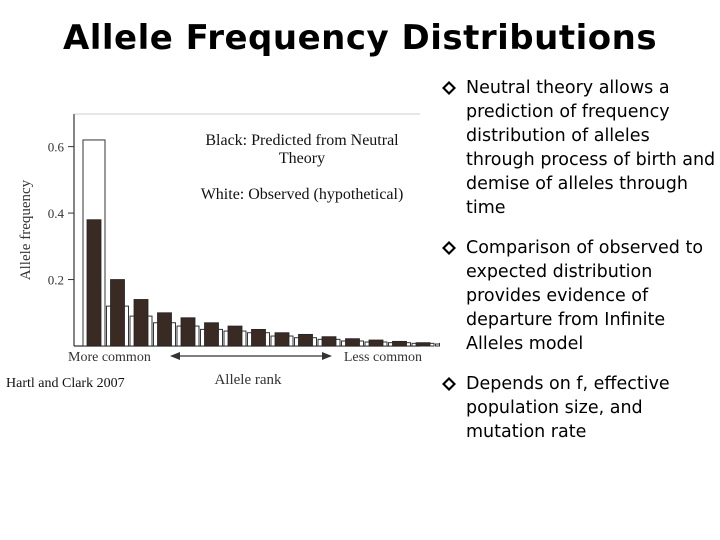 The height and width of the screenshot is (540, 720). I want to click on source-credit: Hartl and Clark 2007, so click(65, 383).